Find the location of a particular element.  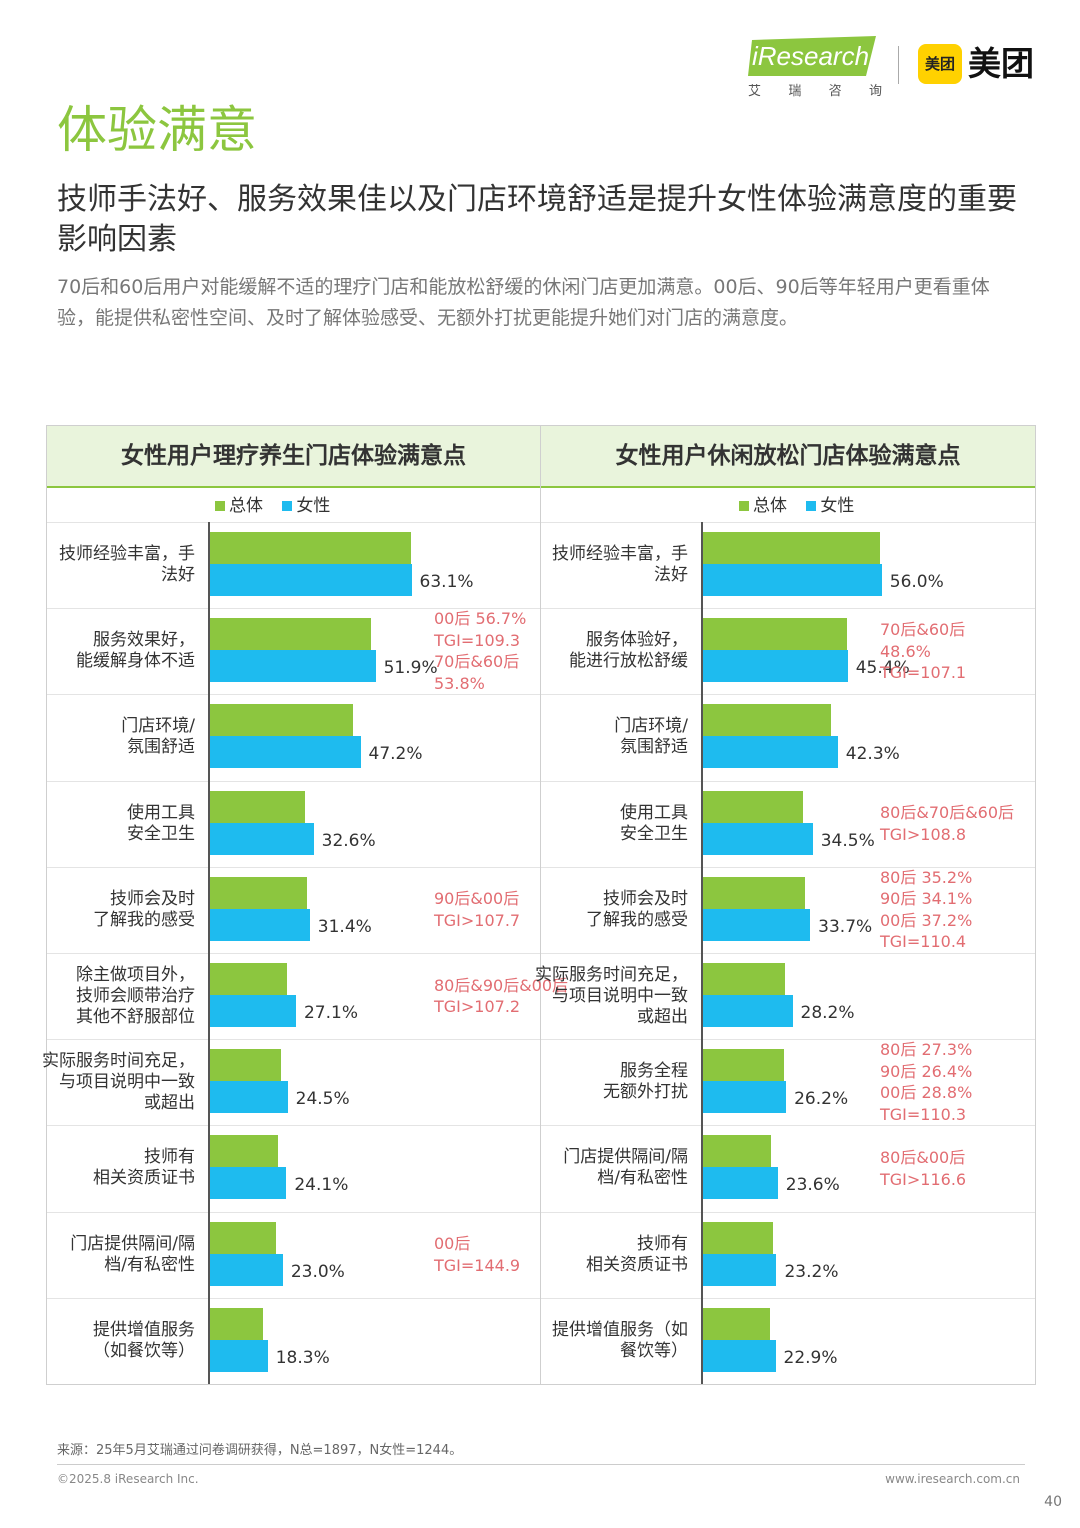

value-label: 18.3% is located at coordinates (302, 1357).